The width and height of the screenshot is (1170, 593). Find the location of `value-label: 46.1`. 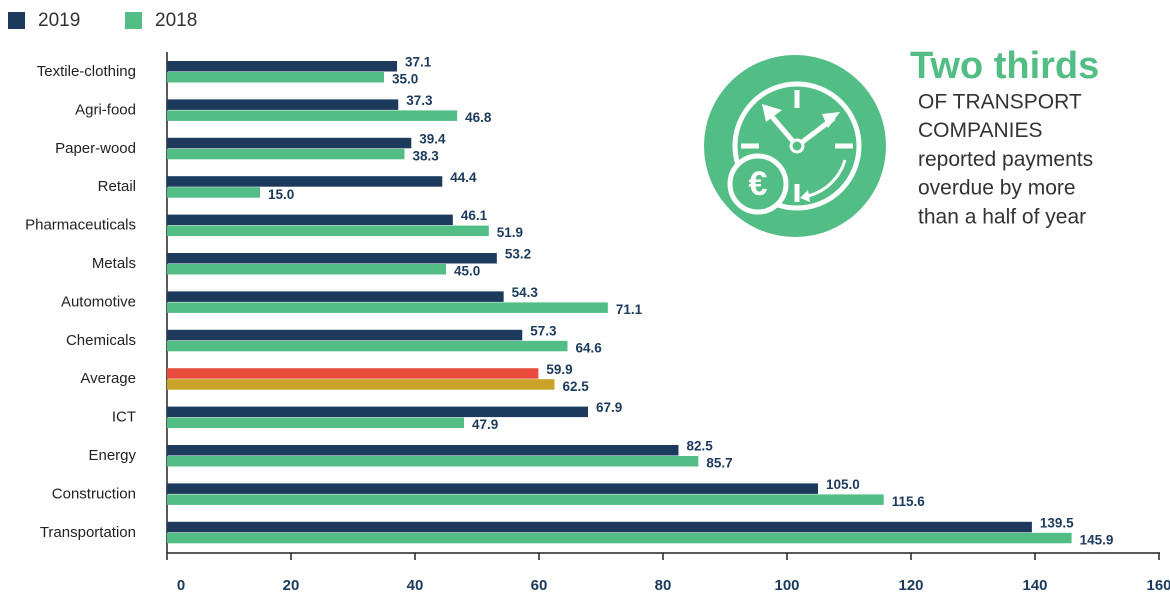

value-label: 46.1 is located at coordinates (474, 215).